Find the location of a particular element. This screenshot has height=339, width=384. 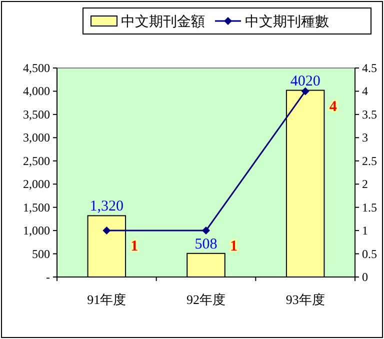

y-tick-label: 1,000 is located at coordinates (36, 231).